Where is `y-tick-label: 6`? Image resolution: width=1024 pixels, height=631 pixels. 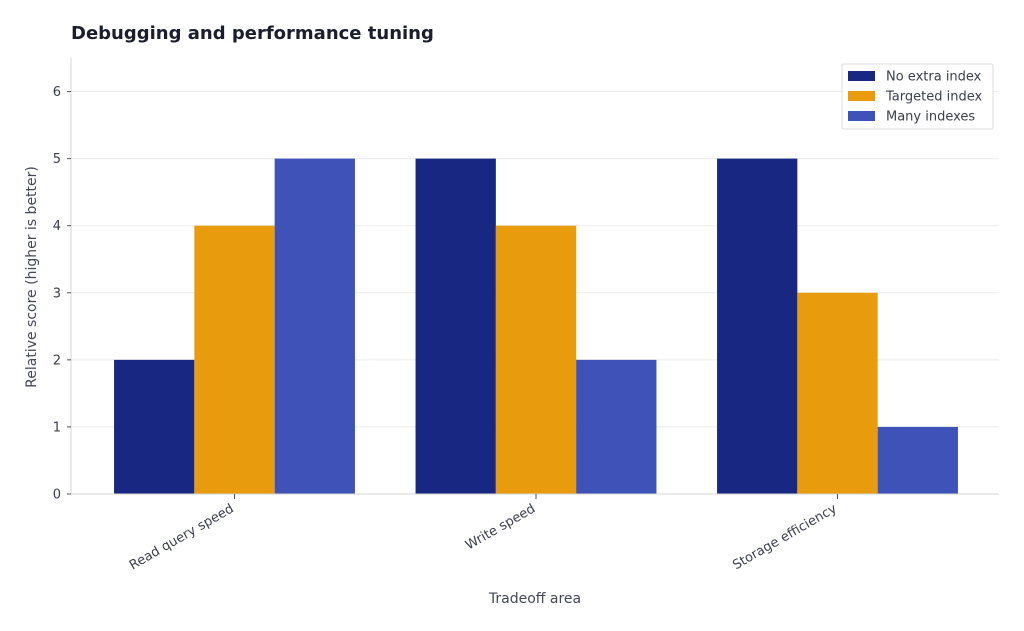 y-tick-label: 6 is located at coordinates (57, 92).